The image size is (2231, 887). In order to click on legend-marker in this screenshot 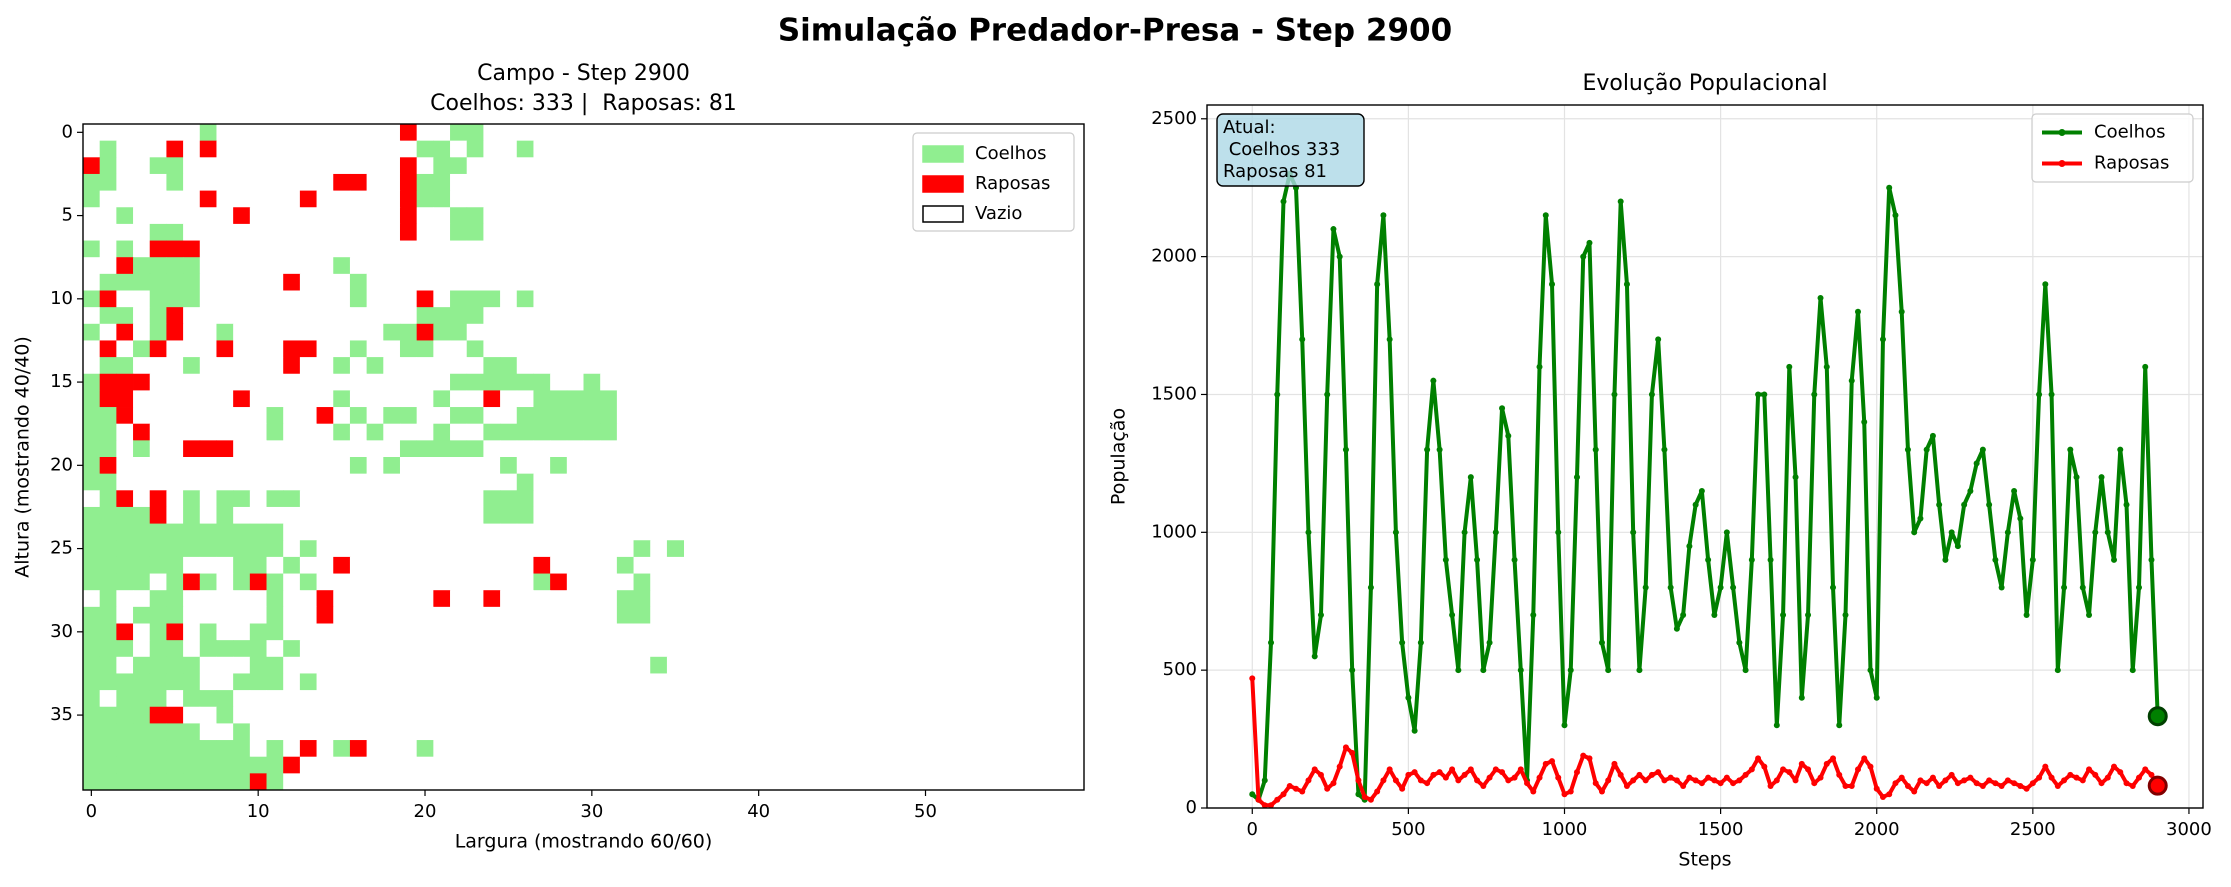, I will do `click(2062, 163)`.